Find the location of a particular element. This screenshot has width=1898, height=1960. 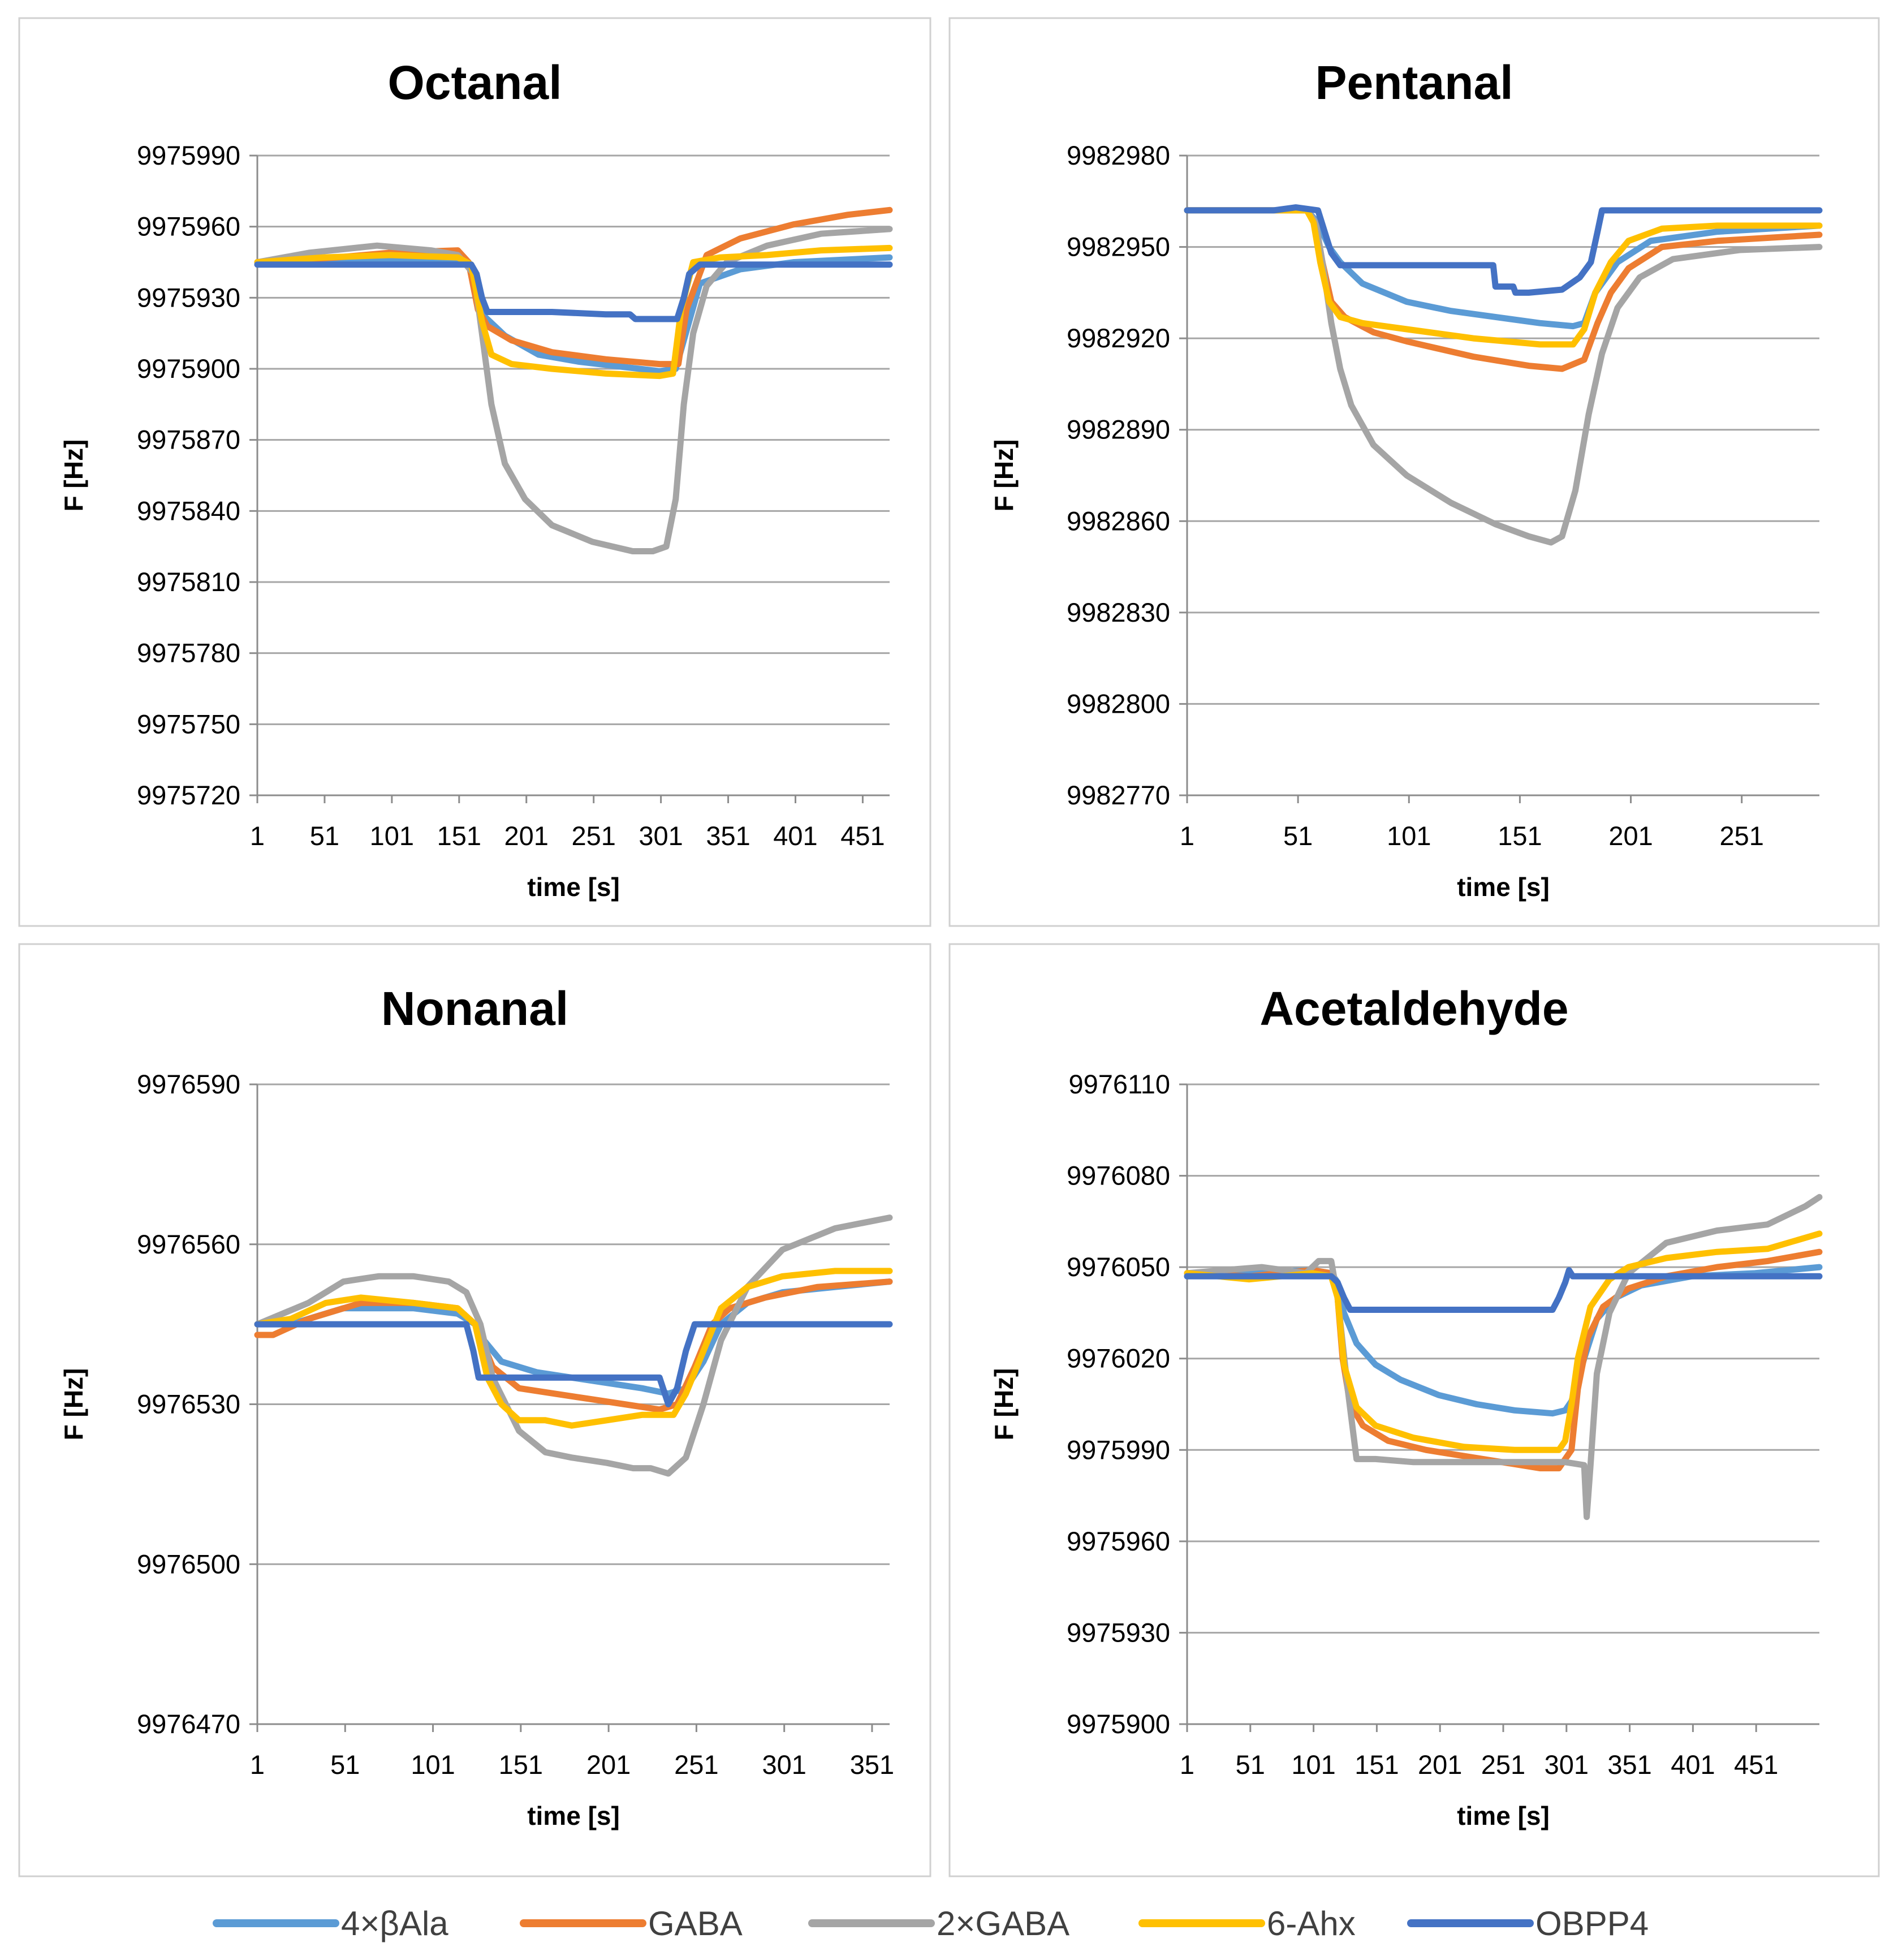

y-tick-label: 9976080 is located at coordinates (1118, 1176).